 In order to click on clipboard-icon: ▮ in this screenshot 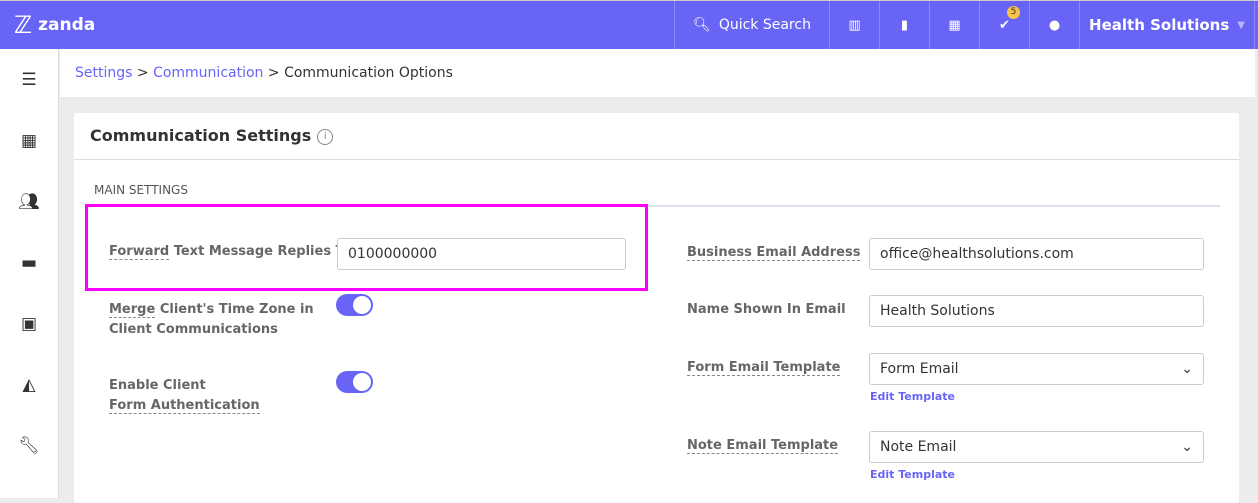, I will do `click(904, 25)`.